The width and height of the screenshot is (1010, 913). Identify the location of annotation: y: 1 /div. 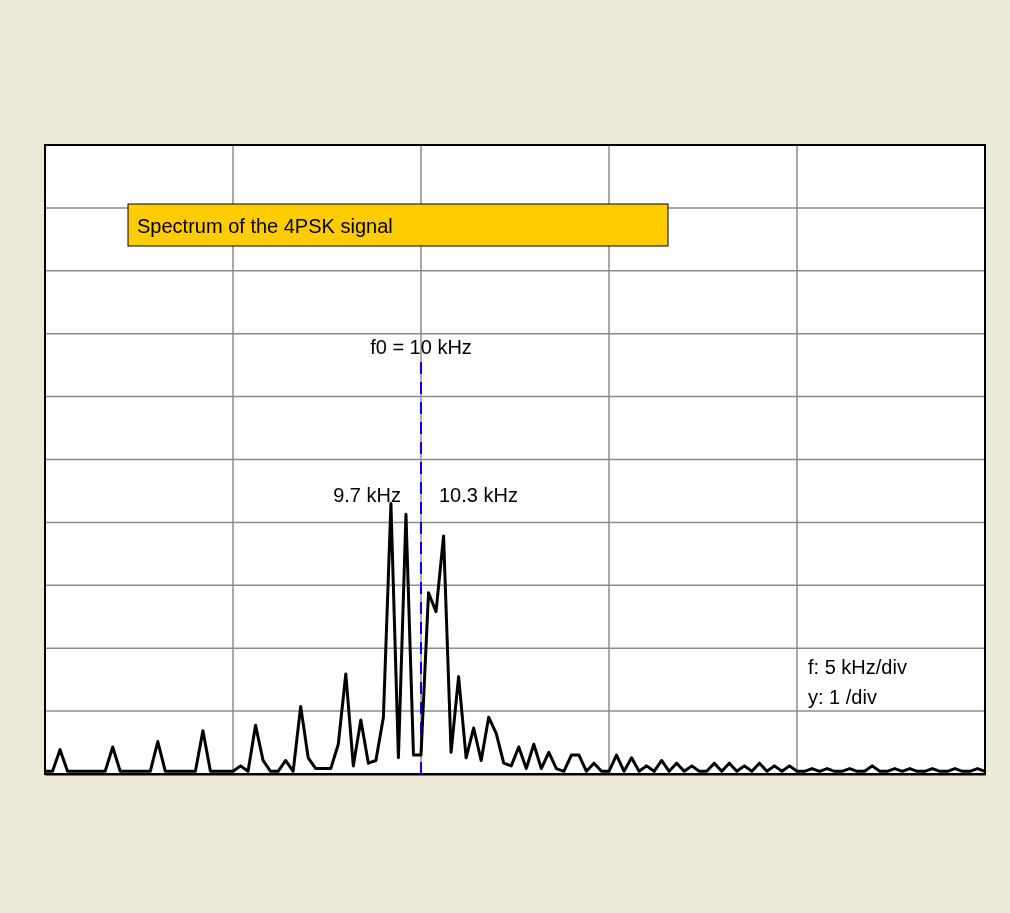
(842, 697).